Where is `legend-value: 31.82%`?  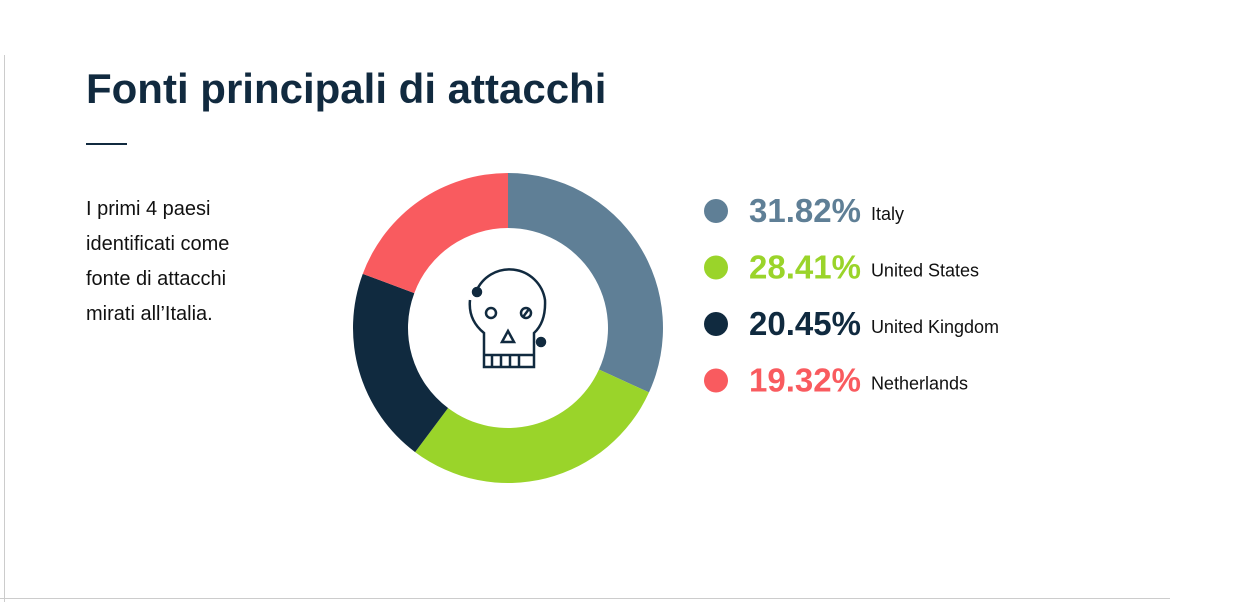 legend-value: 31.82% is located at coordinates (805, 210).